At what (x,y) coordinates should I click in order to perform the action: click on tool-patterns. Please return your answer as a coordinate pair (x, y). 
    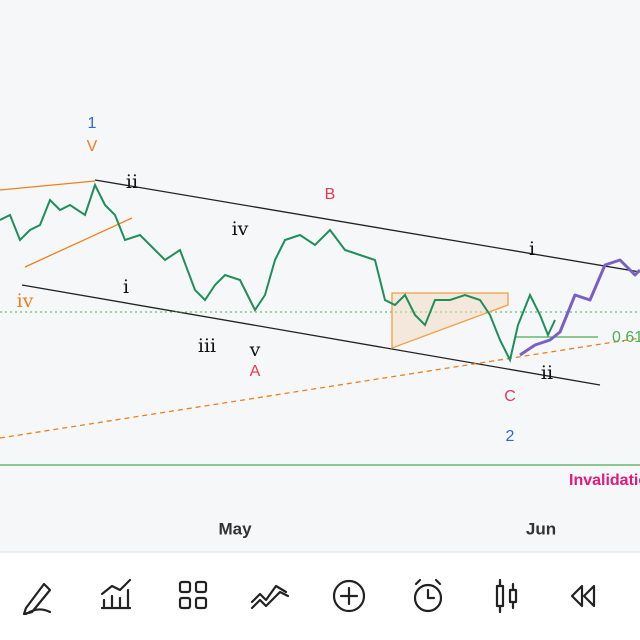
    Looking at the image, I should click on (270, 597).